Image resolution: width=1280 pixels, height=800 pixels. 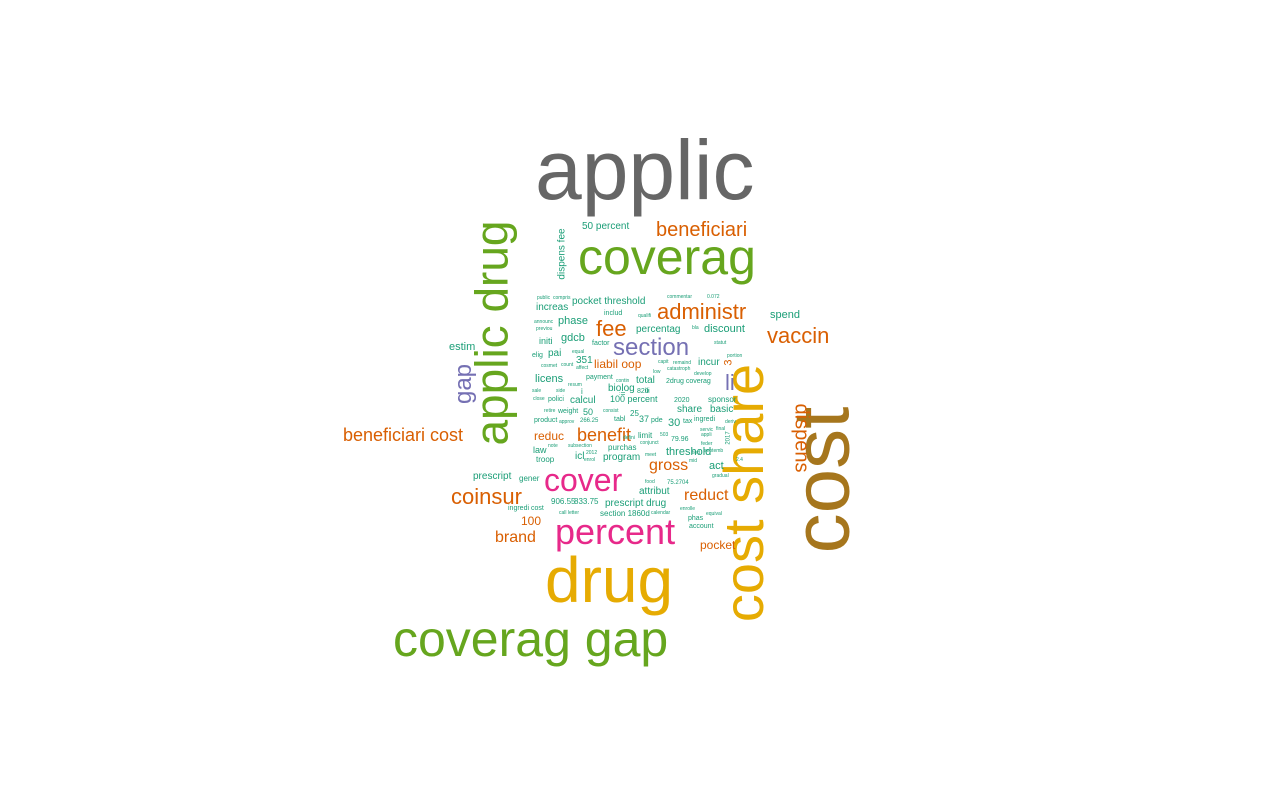 What do you see at coordinates (682, 363) in the screenshot?
I see `word: remaind` at bounding box center [682, 363].